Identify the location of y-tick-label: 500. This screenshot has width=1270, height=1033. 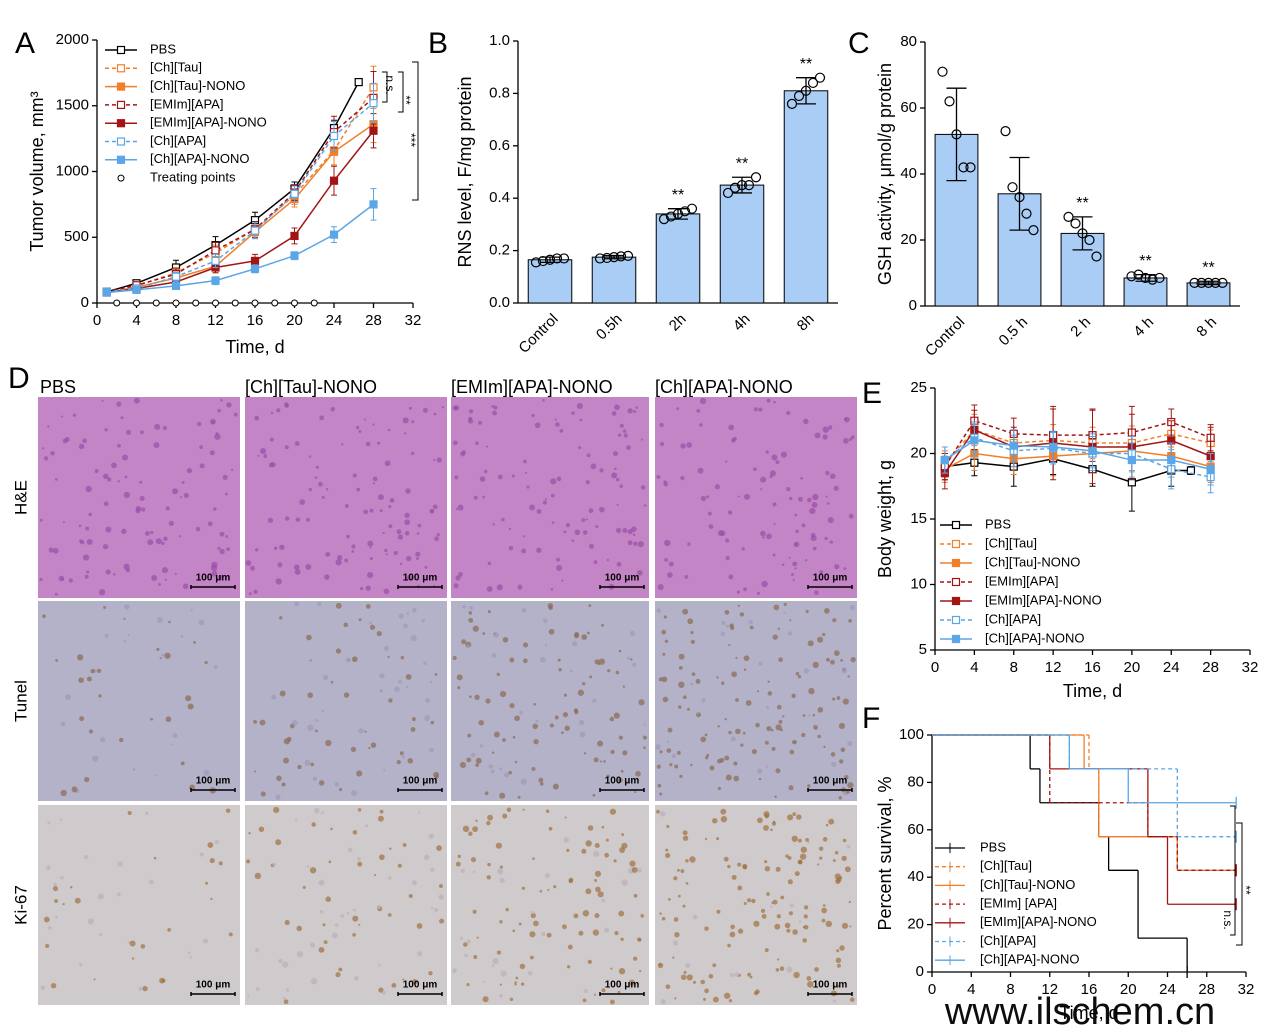
(76, 236).